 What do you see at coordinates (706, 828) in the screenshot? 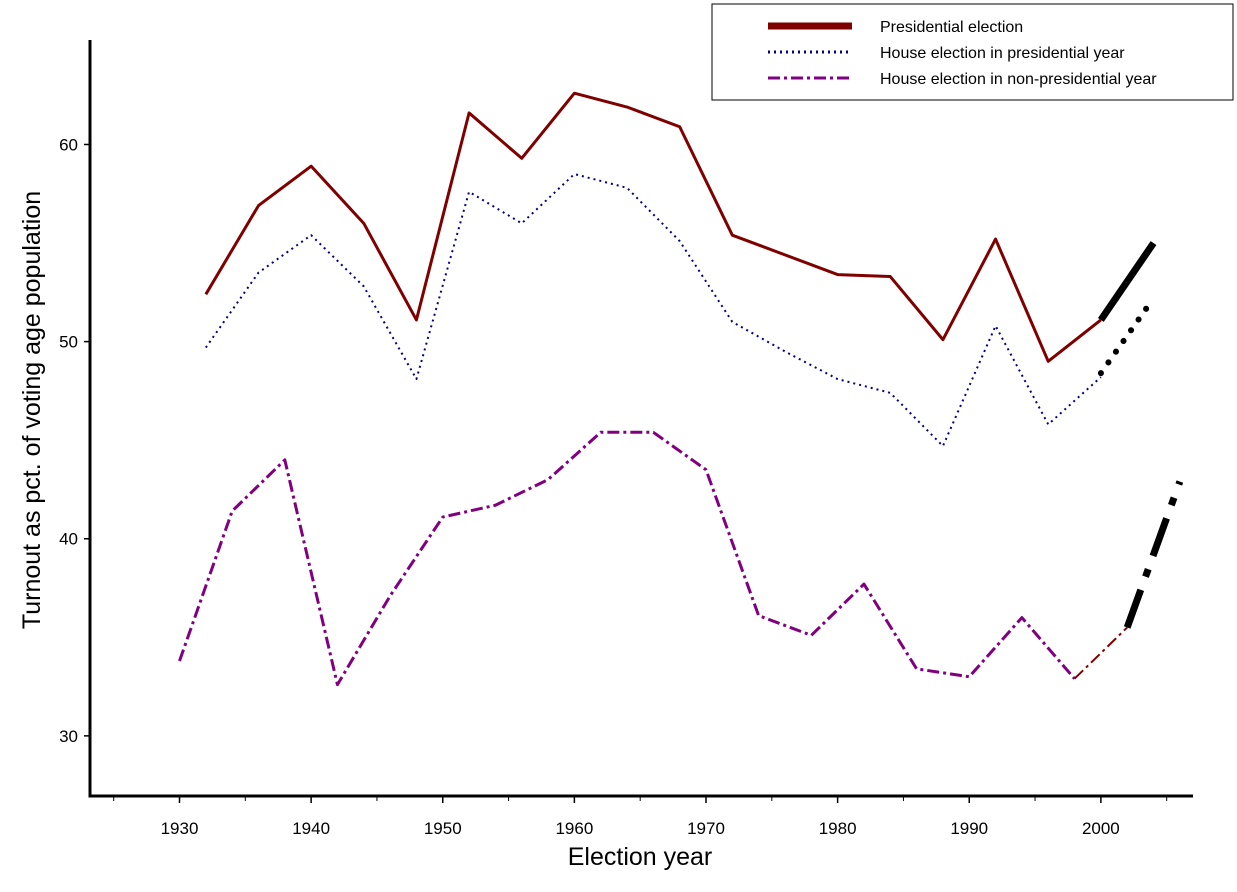
I see `x-tick-label: 1970` at bounding box center [706, 828].